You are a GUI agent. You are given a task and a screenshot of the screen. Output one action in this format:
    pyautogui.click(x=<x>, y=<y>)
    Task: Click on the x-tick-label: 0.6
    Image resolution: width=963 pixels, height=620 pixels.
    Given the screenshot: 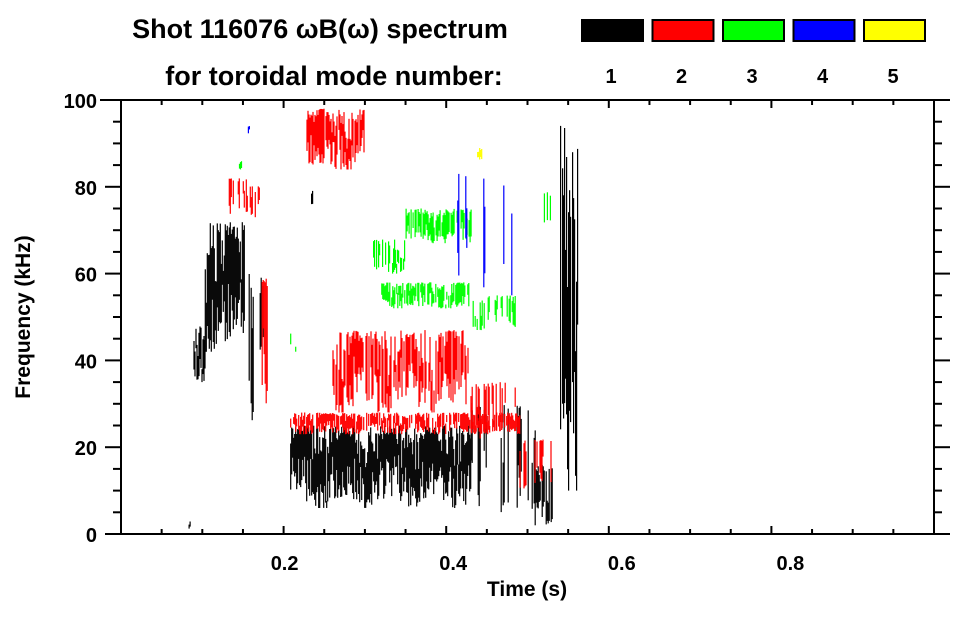 What is the action you would take?
    pyautogui.click(x=622, y=564)
    